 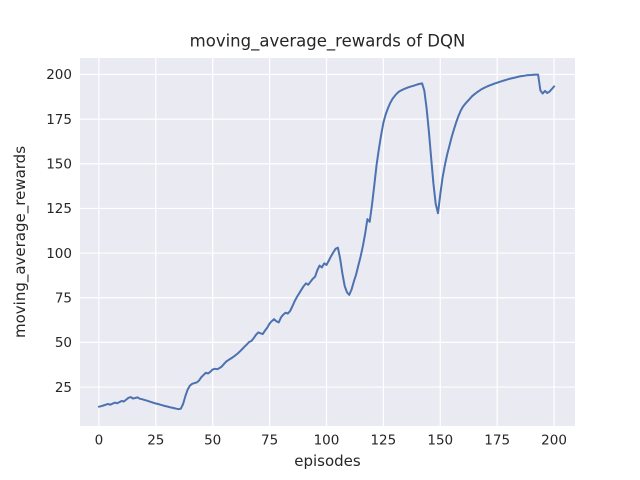 I want to click on y-tick-label: 75, so click(x=63, y=299).